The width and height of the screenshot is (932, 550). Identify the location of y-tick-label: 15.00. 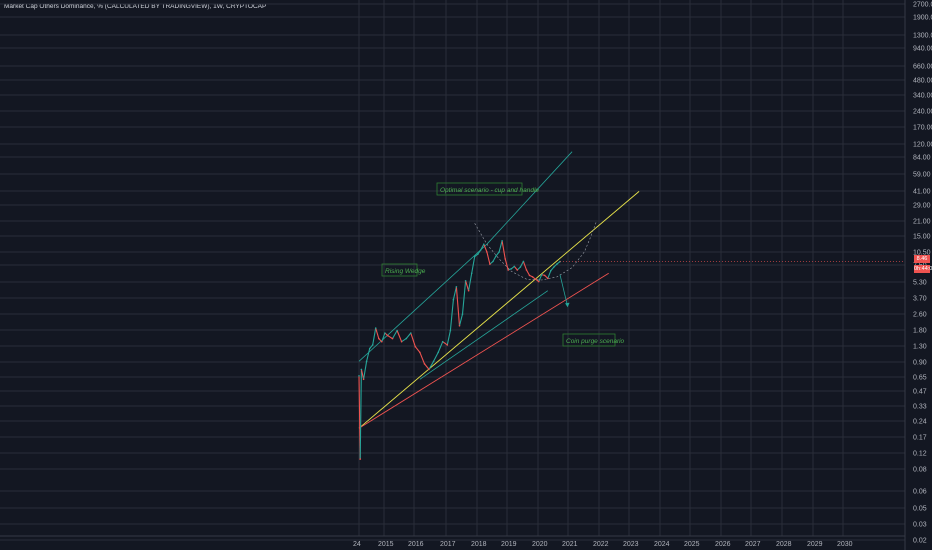
(922, 237).